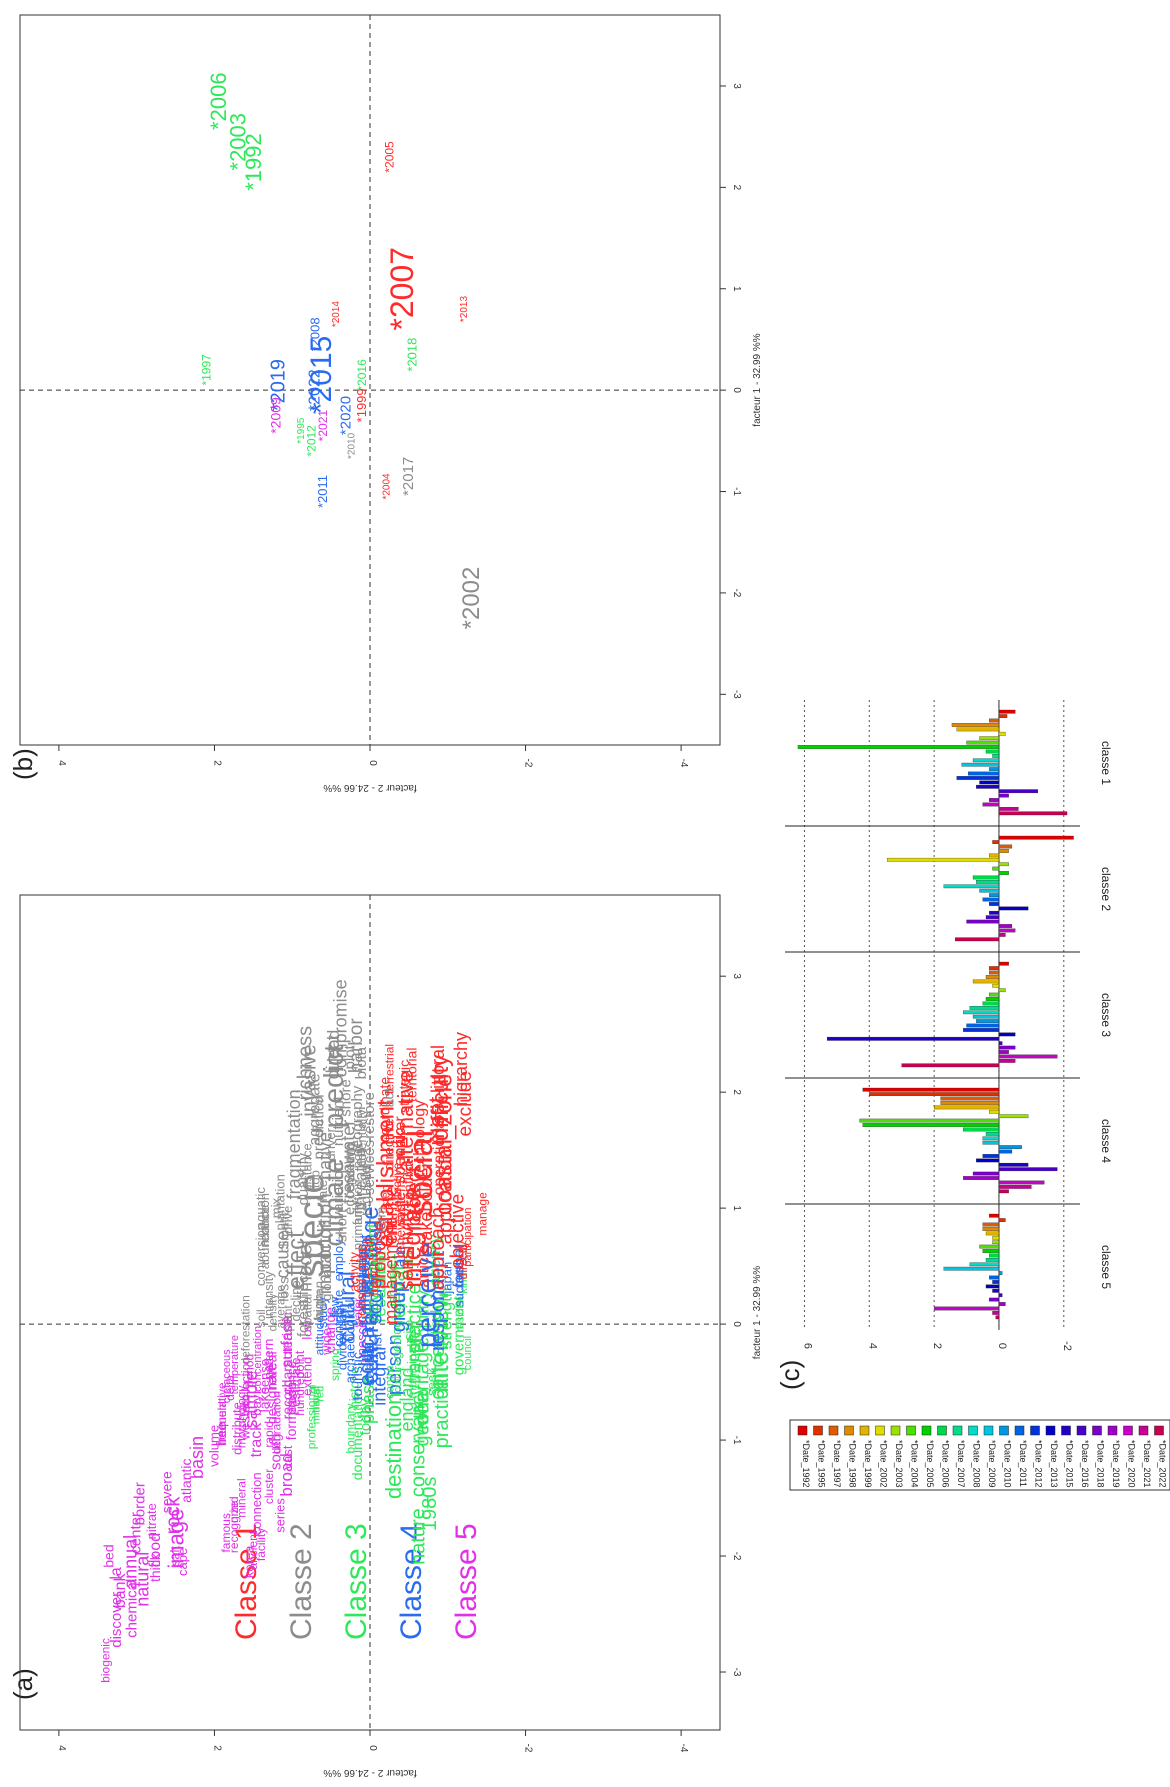 The image size is (1170, 1787). I want to click on wordmap-label: employ, so click(338, 1260).